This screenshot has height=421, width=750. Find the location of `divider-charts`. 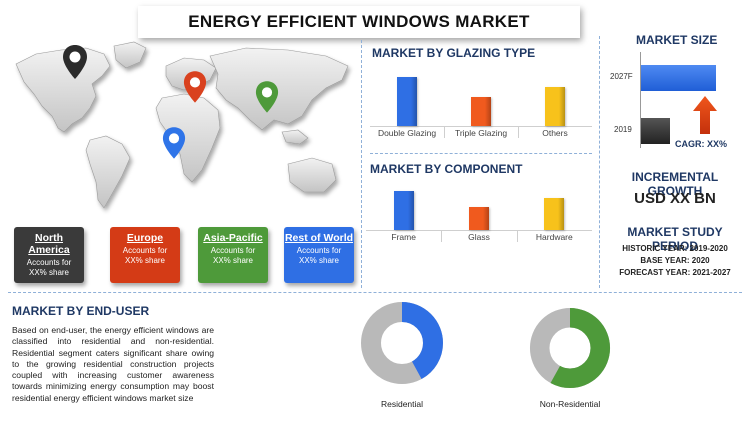

divider-charts is located at coordinates (481, 153).